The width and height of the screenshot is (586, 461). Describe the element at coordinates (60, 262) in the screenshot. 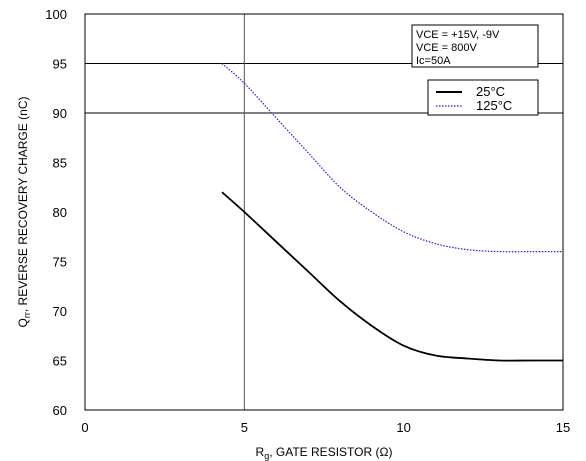

I see `y-tick-label: 75` at that location.